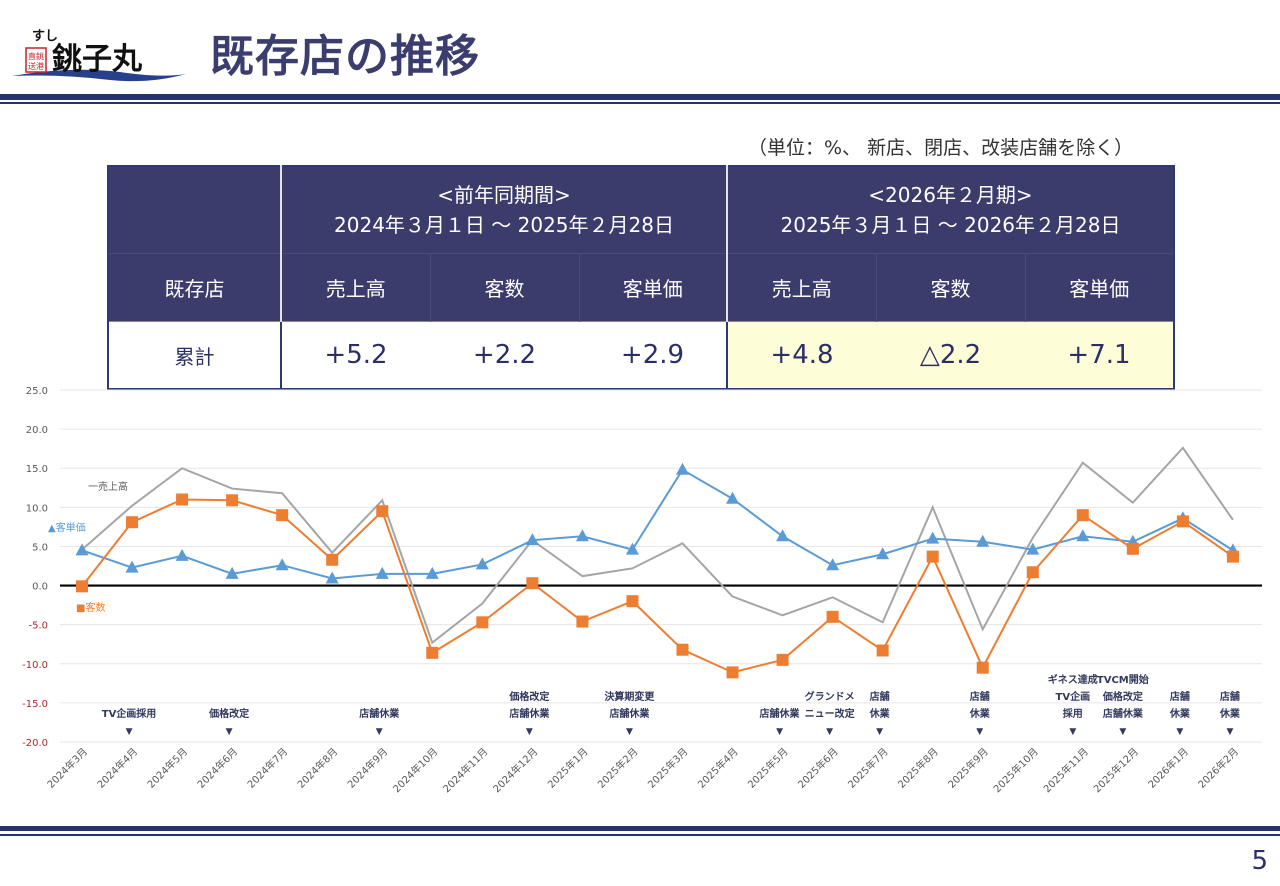  I want to click on x-tick-label: 2025年4月, so click(718, 768).